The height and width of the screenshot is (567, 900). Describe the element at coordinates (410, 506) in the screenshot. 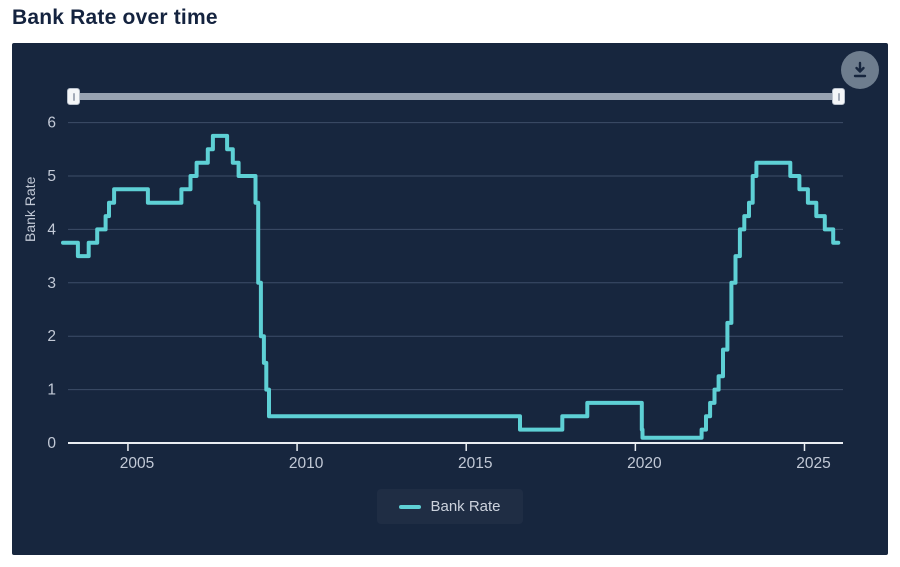

I see `legend-line-swatch-icon` at that location.